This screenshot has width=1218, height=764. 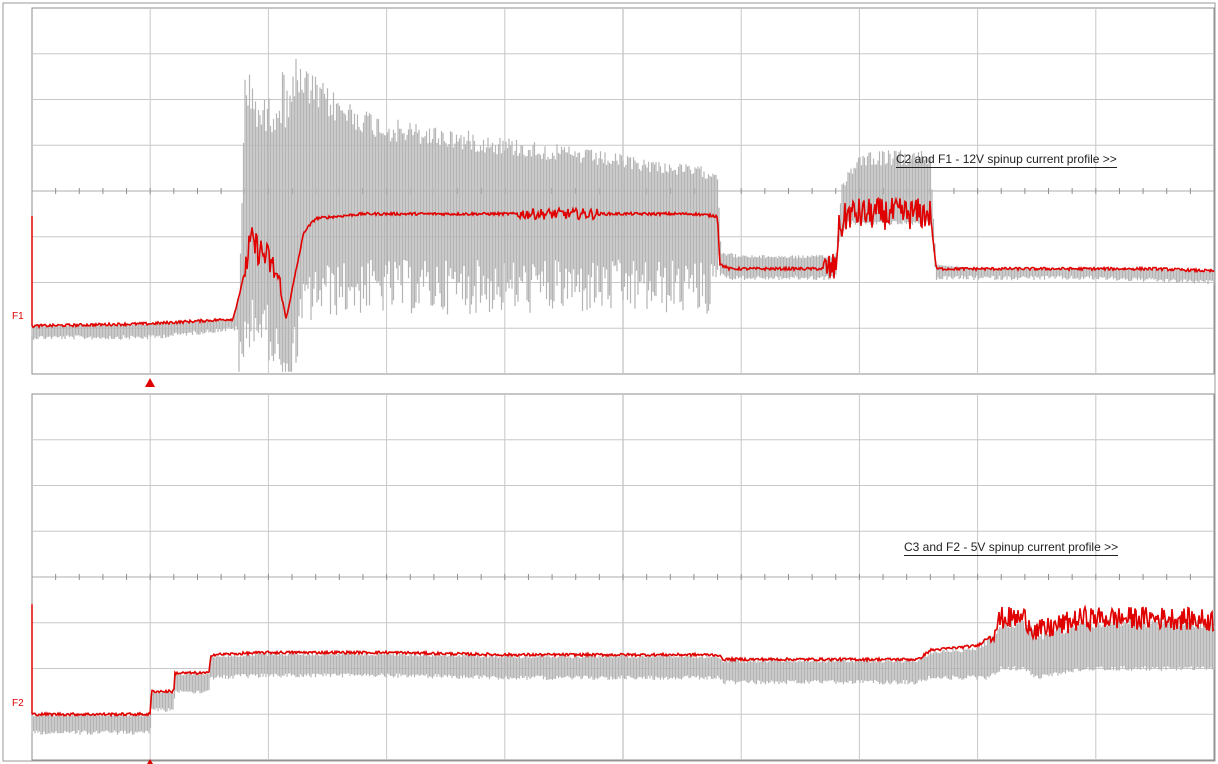 I want to click on f2-trace-marker: F2, so click(x=18, y=703).